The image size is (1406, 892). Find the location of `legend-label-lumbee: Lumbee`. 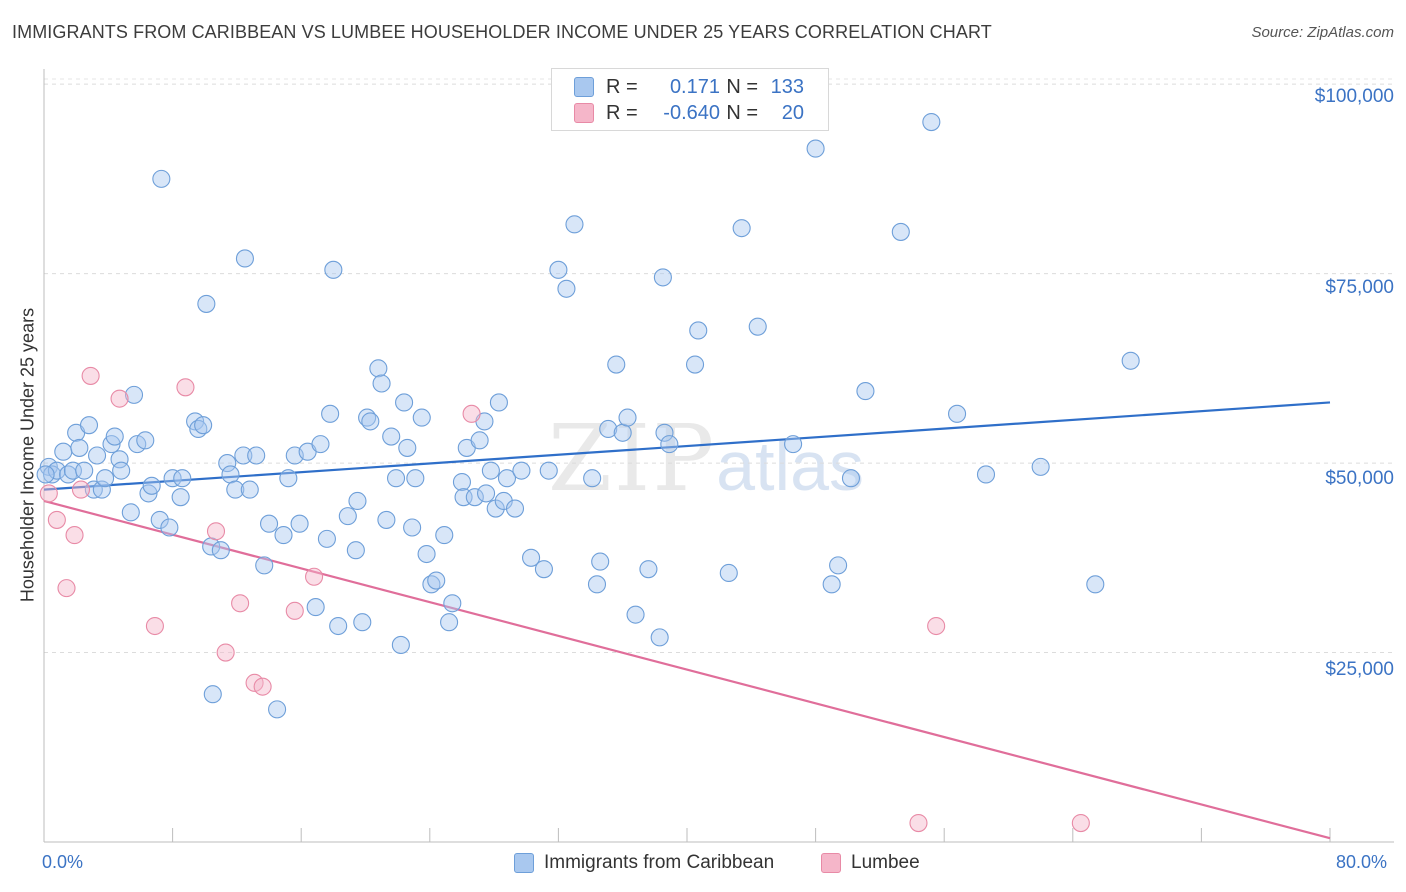

legend-label-lumbee: Lumbee is located at coordinates (885, 862).